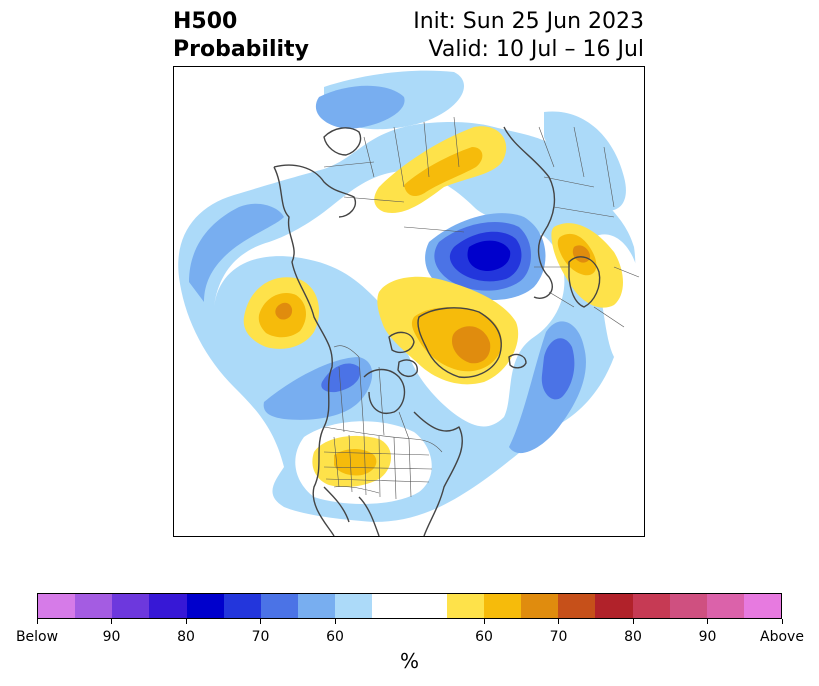 The height and width of the screenshot is (686, 819). I want to click on valid-range: Valid: 10 Jul – 16 Jul, so click(536, 49).